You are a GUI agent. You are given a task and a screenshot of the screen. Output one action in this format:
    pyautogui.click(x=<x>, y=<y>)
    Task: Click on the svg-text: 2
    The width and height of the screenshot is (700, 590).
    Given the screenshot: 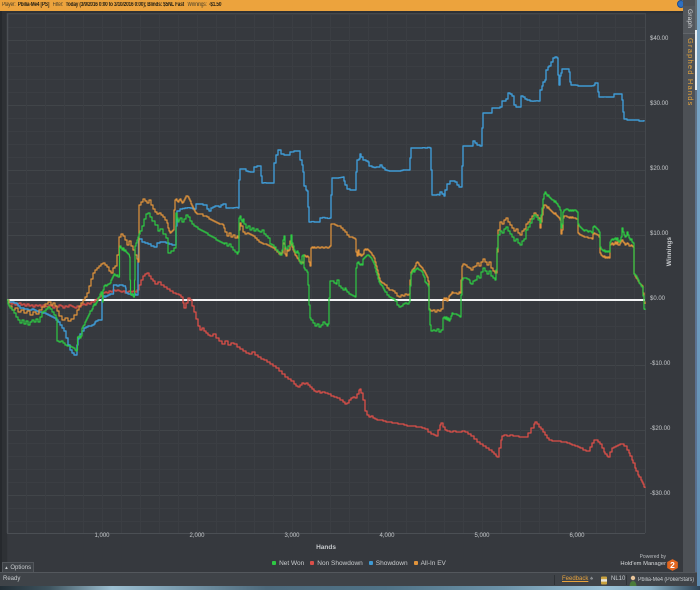 What is the action you would take?
    pyautogui.click(x=672, y=565)
    